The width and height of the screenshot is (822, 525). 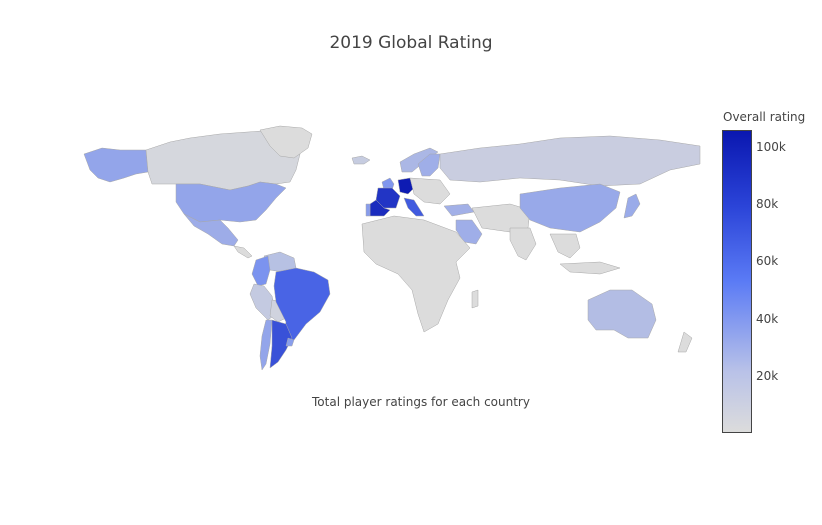 I want to click on country-saudi-arabia, so click(x=469, y=232).